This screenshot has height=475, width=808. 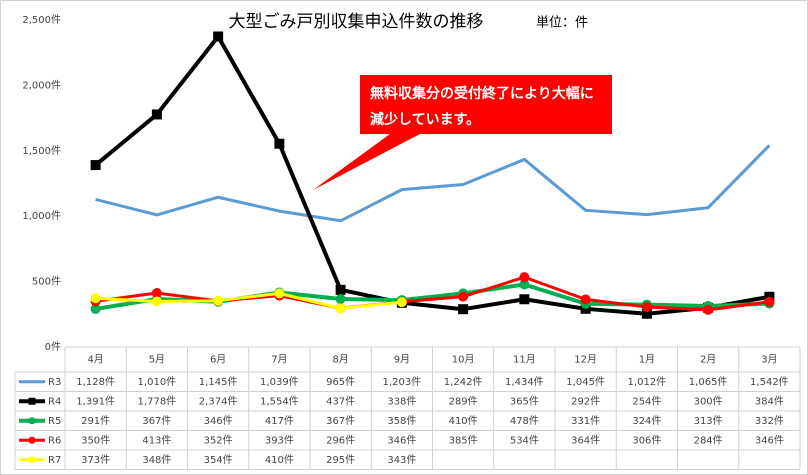 What do you see at coordinates (524, 360) in the screenshot?
I see `x-tick-label: 11月` at bounding box center [524, 360].